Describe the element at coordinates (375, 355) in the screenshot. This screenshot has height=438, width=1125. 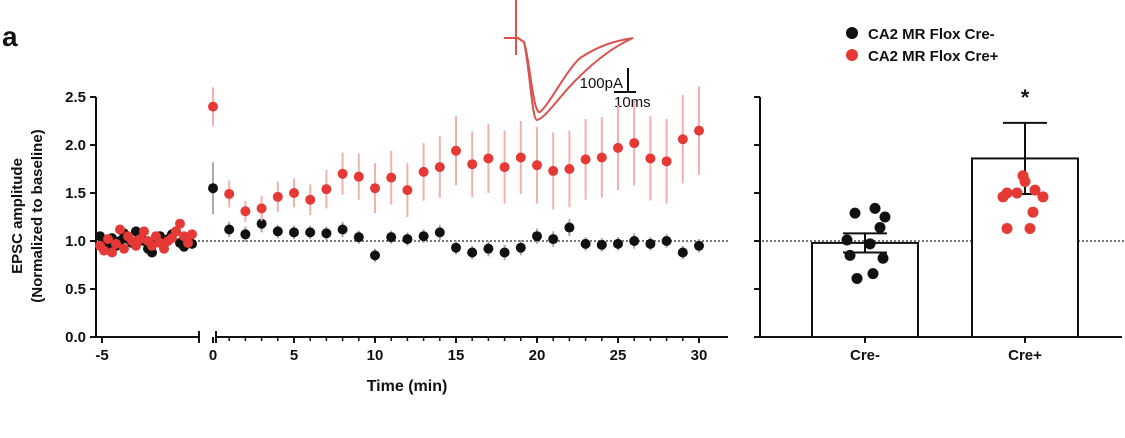
I see `x-tick-label: 10` at that location.